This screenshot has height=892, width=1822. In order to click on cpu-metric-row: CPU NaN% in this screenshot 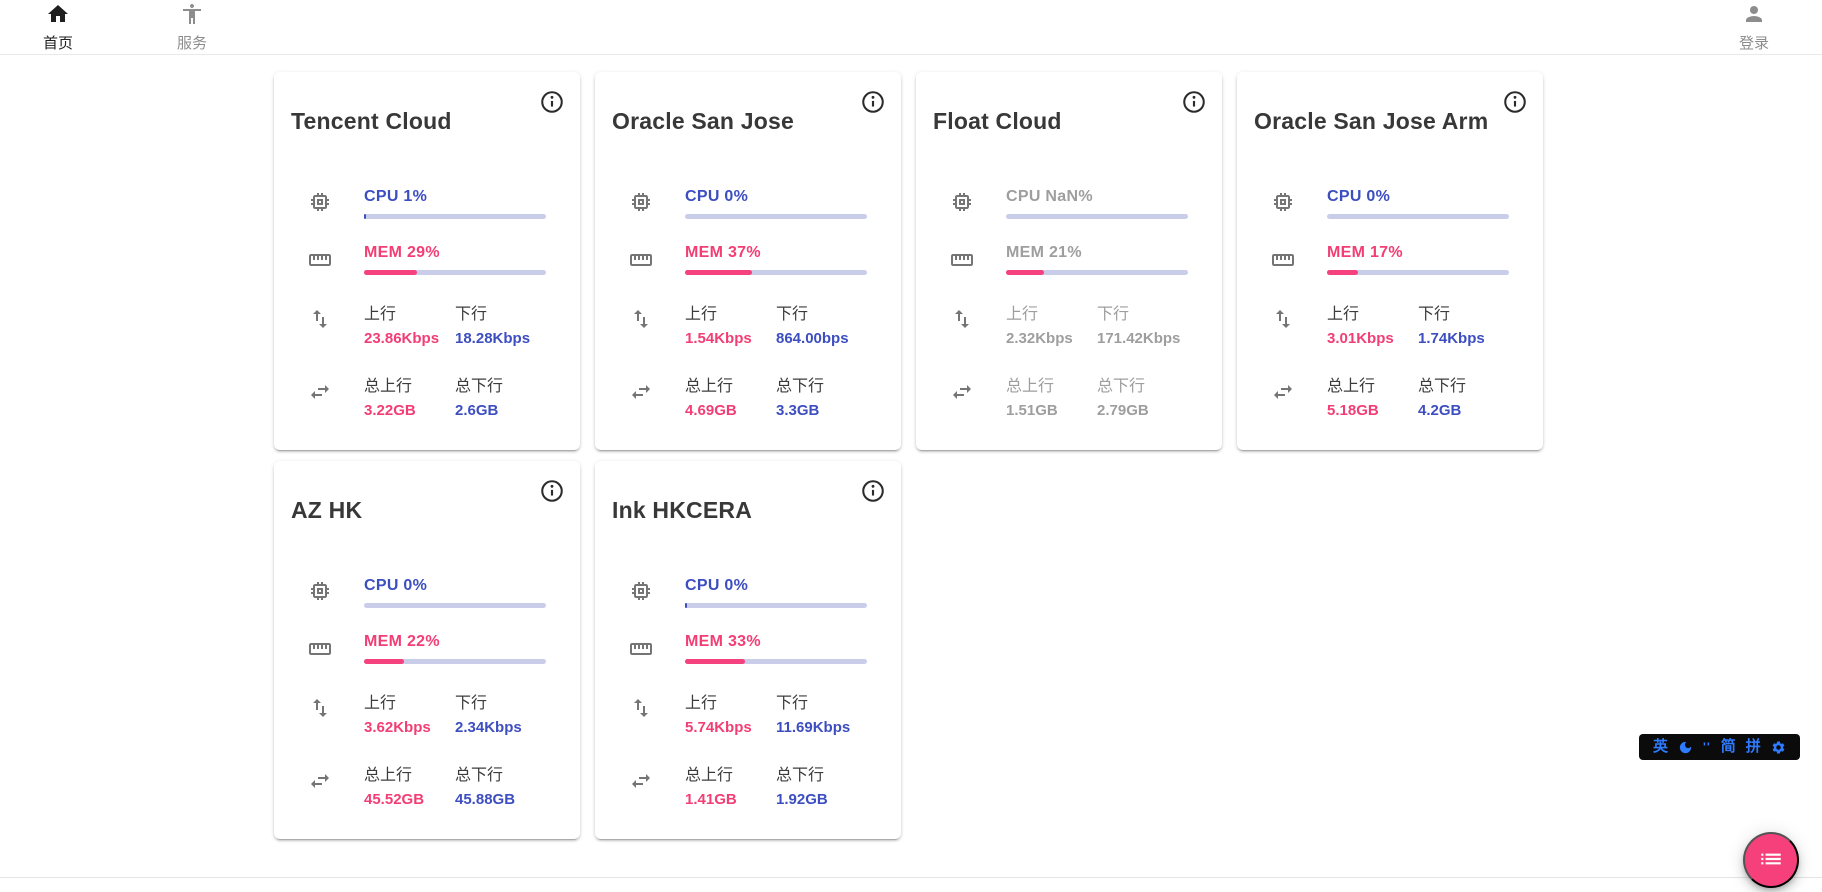, I will do `click(1068, 203)`.